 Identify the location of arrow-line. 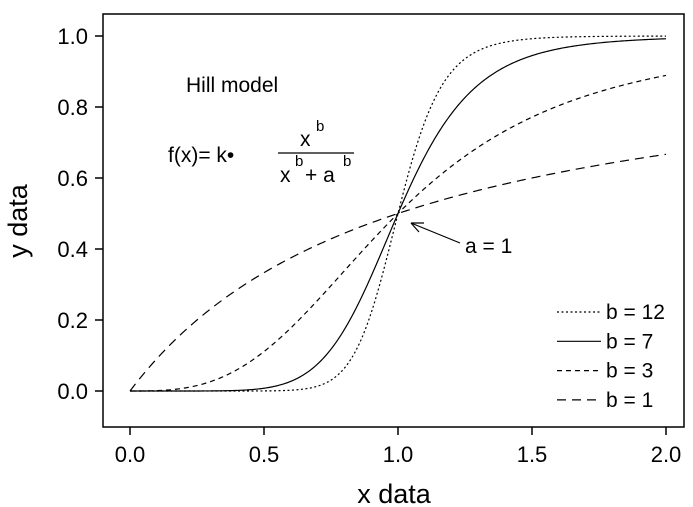
(435, 233).